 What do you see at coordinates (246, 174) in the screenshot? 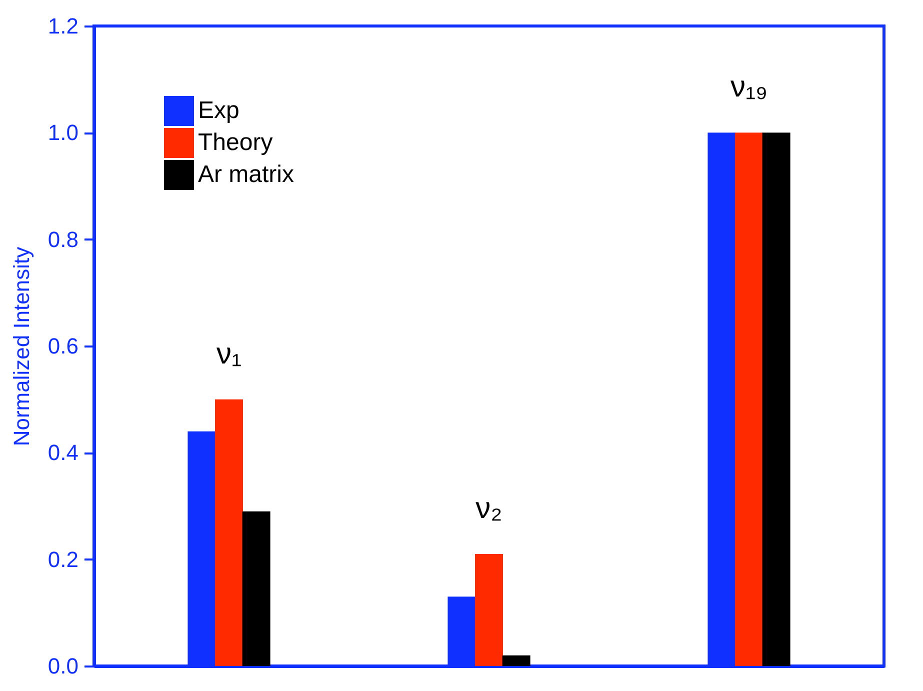
I see `legend-label: Ar matrix` at bounding box center [246, 174].